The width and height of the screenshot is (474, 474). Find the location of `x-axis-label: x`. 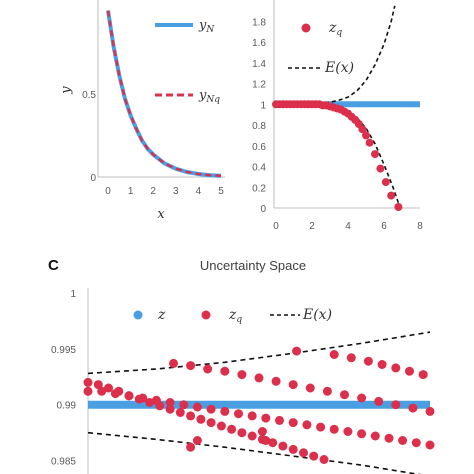

x-axis-label: x is located at coordinates (161, 214).